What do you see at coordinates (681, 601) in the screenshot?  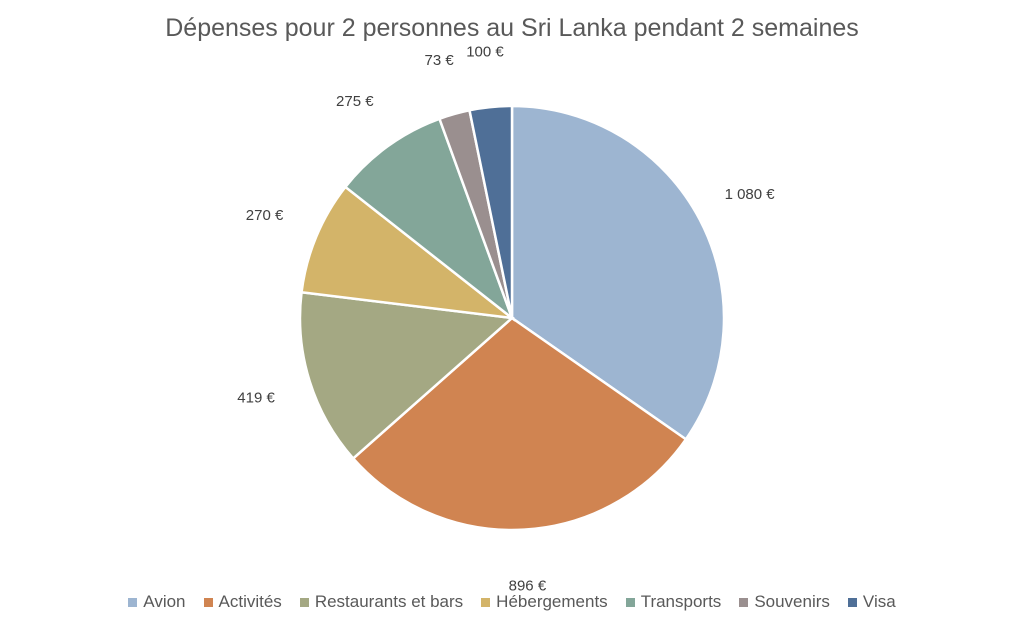 I see `legend-label: Transports` at bounding box center [681, 601].